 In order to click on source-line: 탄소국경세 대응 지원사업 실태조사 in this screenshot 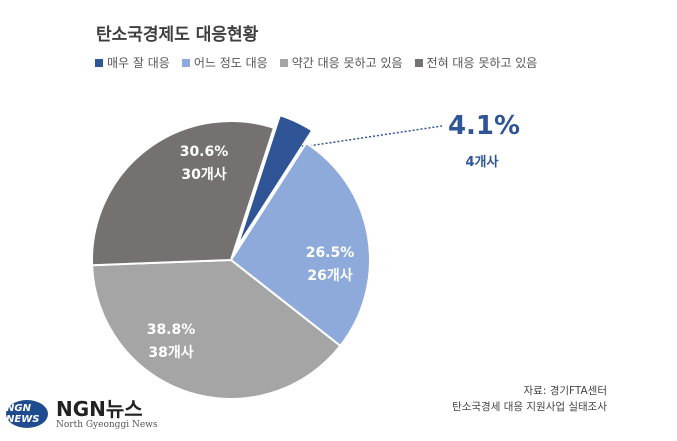, I will do `click(529, 407)`.